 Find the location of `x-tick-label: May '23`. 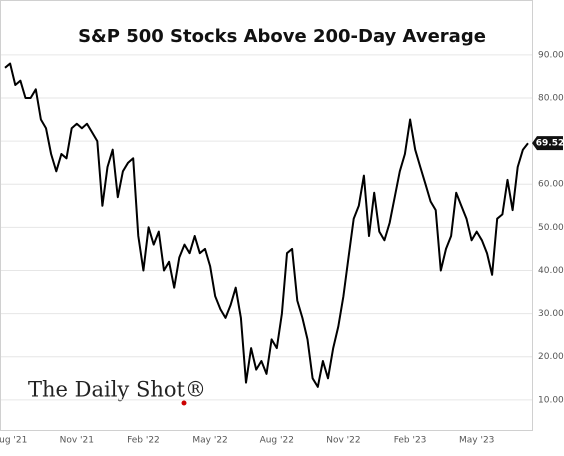

x-tick-label: May '23 is located at coordinates (476, 441).